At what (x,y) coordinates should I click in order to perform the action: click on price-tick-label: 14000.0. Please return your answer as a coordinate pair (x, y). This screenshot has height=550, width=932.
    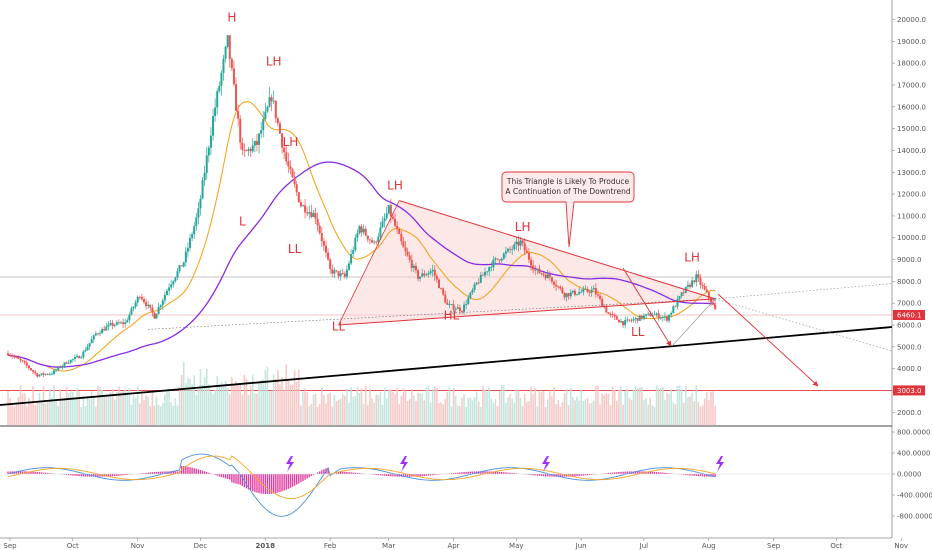
    Looking at the image, I should click on (911, 151).